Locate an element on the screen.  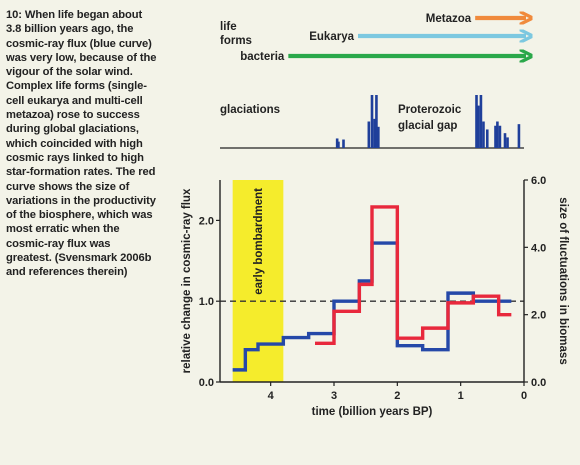
y-right-tick-label: 4.0 is located at coordinates (538, 248).